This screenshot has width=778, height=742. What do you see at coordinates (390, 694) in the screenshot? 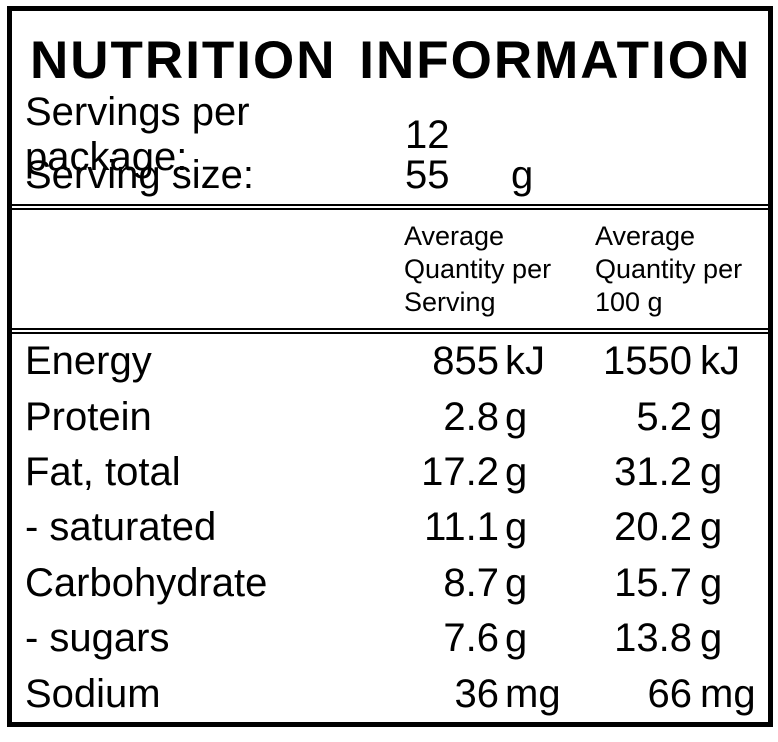
I see `table-row-sodium: Sodium 36 mg 66 mg` at bounding box center [390, 694].